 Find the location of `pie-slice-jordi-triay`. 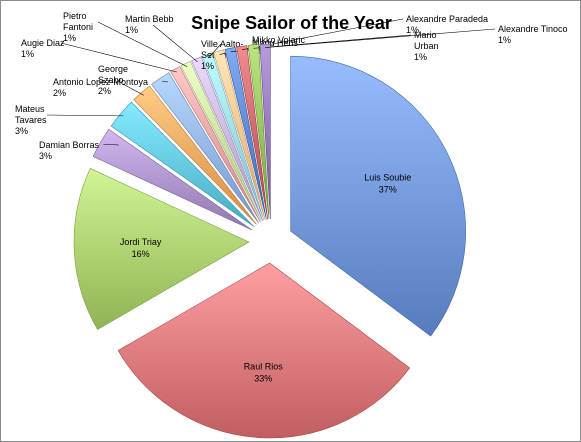

pie-slice-jordi-triay is located at coordinates (161, 249).